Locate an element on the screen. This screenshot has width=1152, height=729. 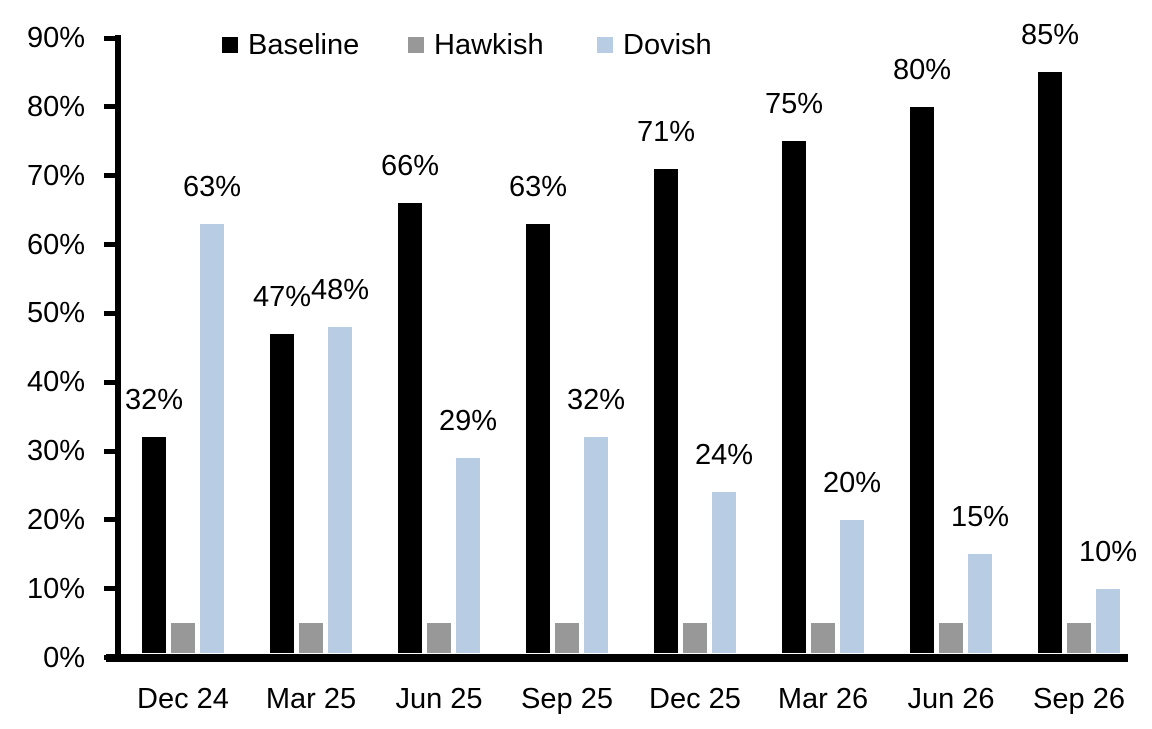
x-axis-category-label: Mar 25 is located at coordinates (311, 699).